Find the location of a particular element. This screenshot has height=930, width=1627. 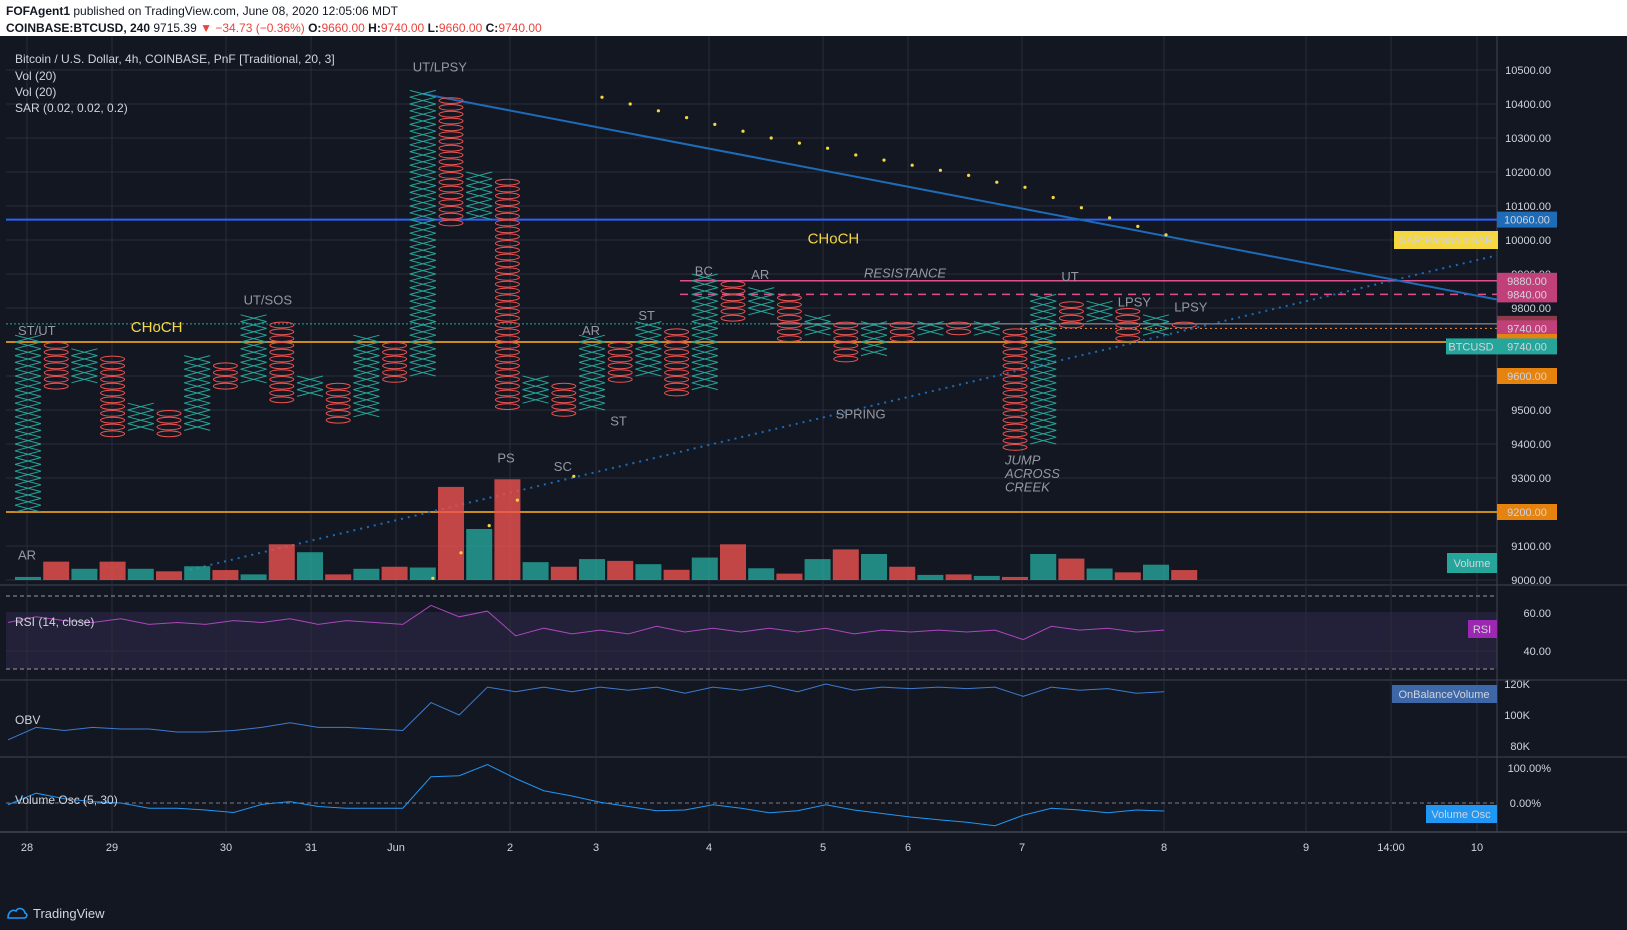

sar-tag-bg is located at coordinates (1446, 240).